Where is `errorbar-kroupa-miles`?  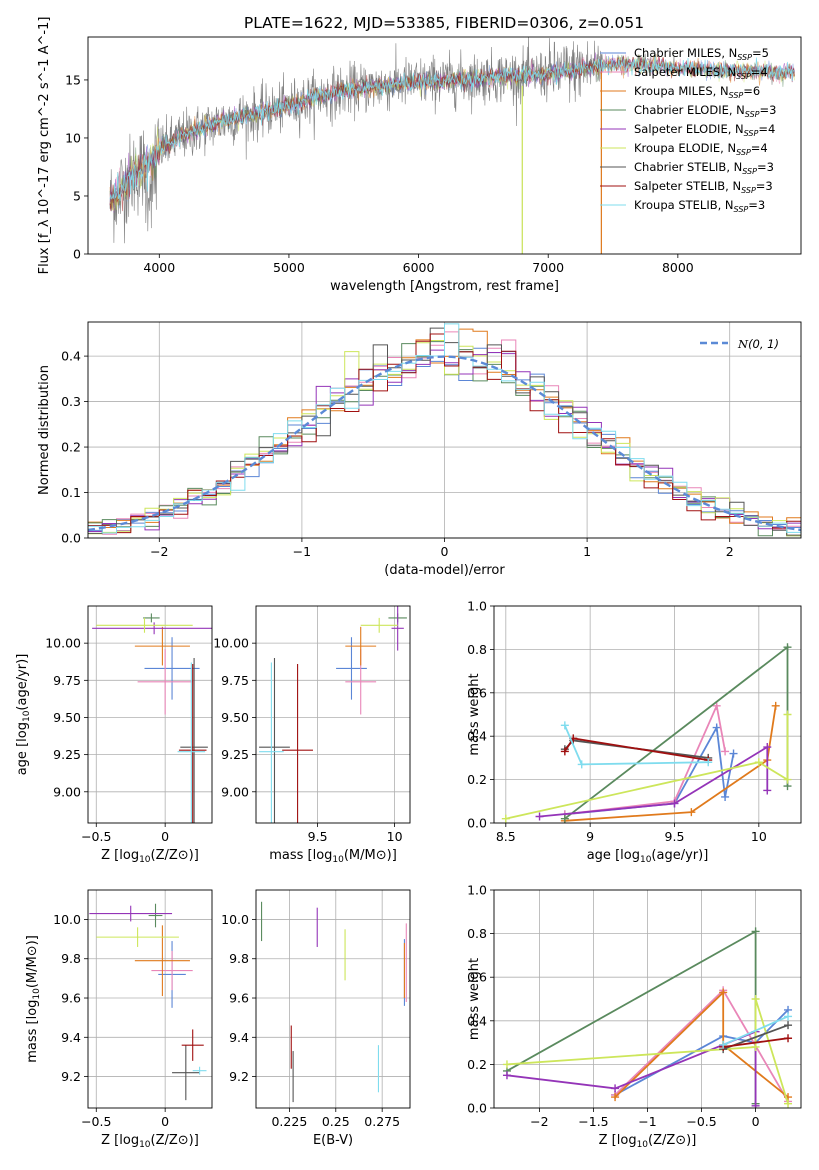
errorbar-kroupa-miles is located at coordinates (361, 646).